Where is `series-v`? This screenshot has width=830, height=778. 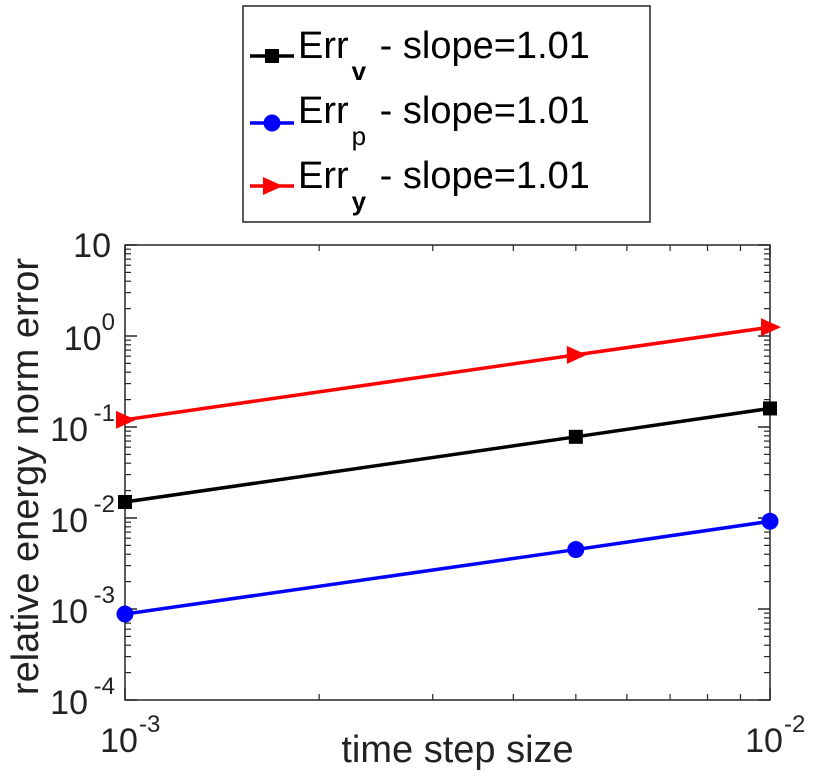
series-v is located at coordinates (447, 455).